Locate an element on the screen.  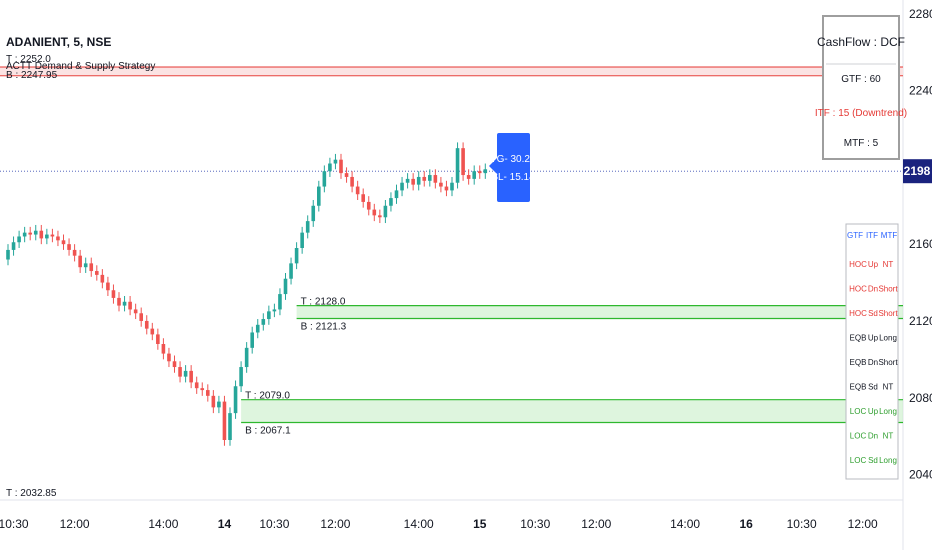
x-tick-label: 16 is located at coordinates (746, 524).